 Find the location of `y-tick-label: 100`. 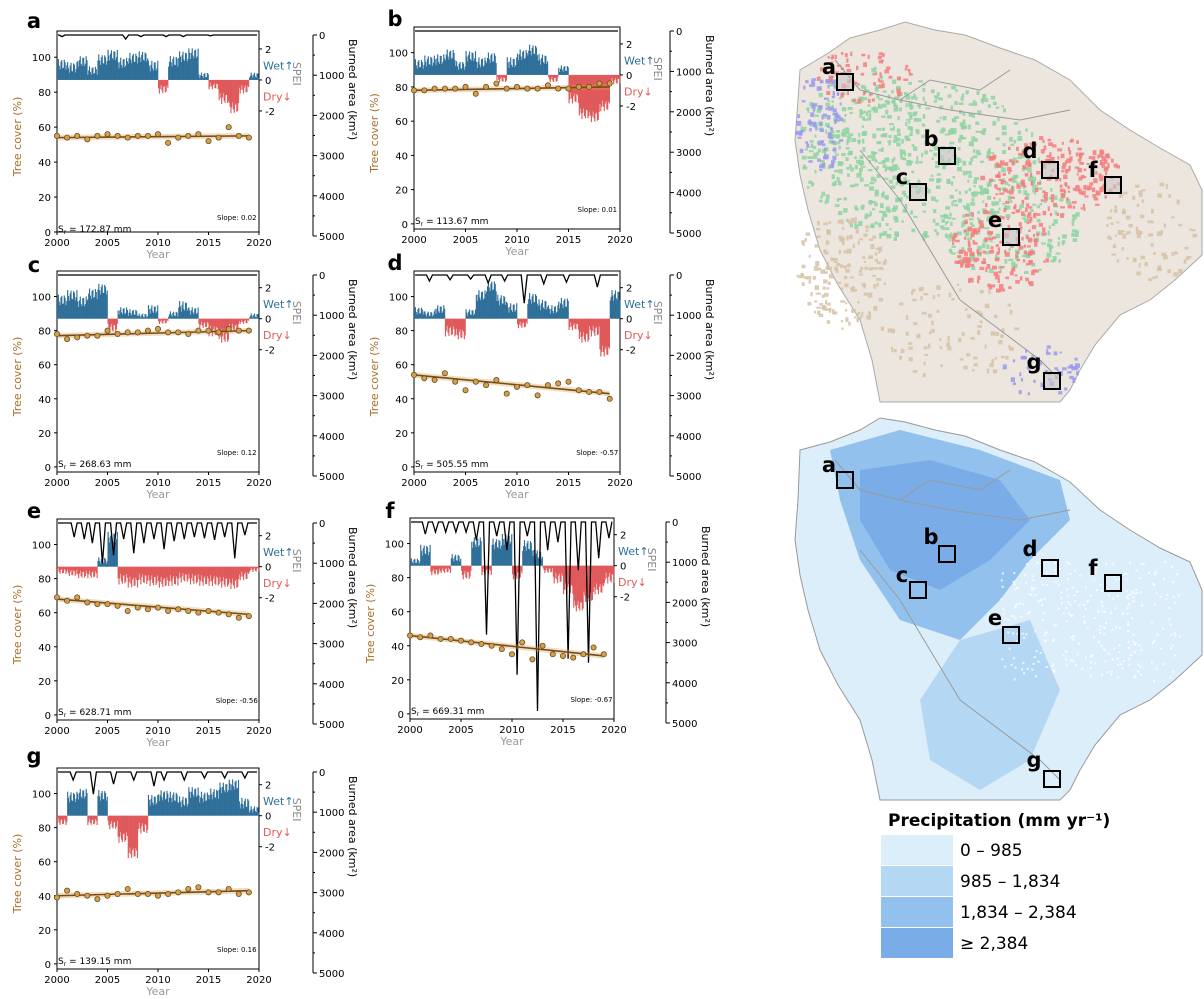

y-tick-label: 100 is located at coordinates (41, 795).